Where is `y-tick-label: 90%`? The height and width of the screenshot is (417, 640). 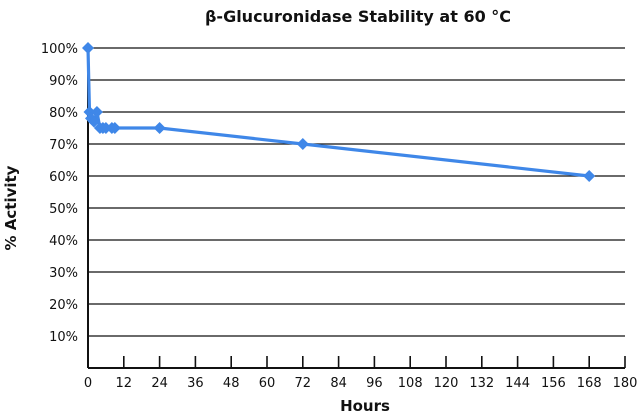
y-tick-label: 90% is located at coordinates (63, 81).